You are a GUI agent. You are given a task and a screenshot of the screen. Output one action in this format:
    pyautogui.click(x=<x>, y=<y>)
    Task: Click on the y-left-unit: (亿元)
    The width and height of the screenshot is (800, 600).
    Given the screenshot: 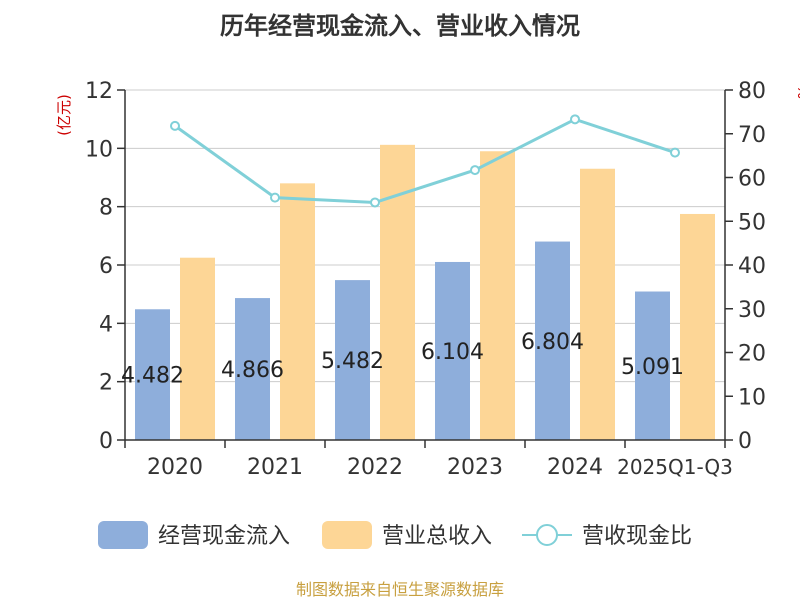 What is the action you would take?
    pyautogui.click(x=64, y=115)
    